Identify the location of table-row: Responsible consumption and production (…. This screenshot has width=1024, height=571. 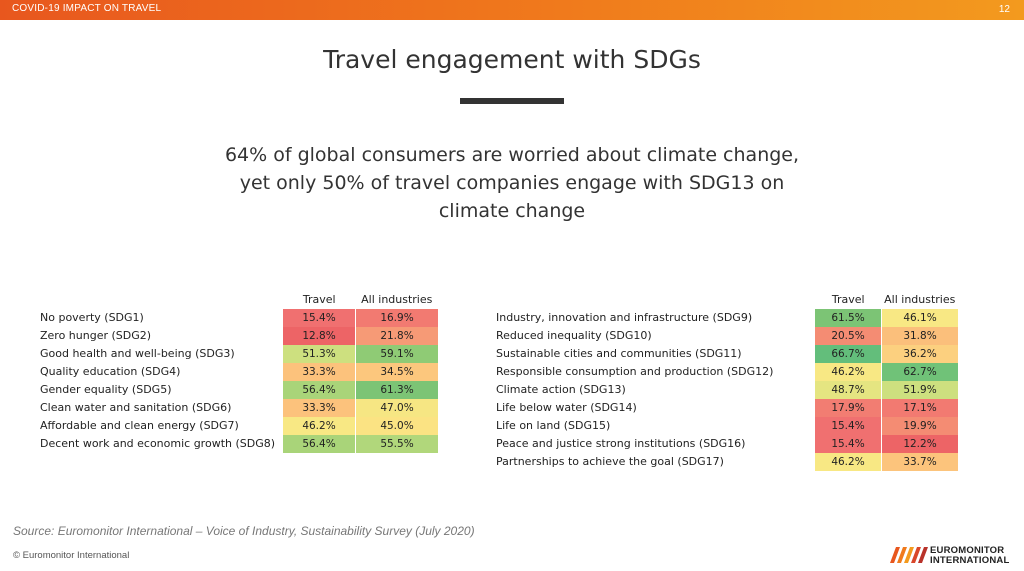
(727, 372).